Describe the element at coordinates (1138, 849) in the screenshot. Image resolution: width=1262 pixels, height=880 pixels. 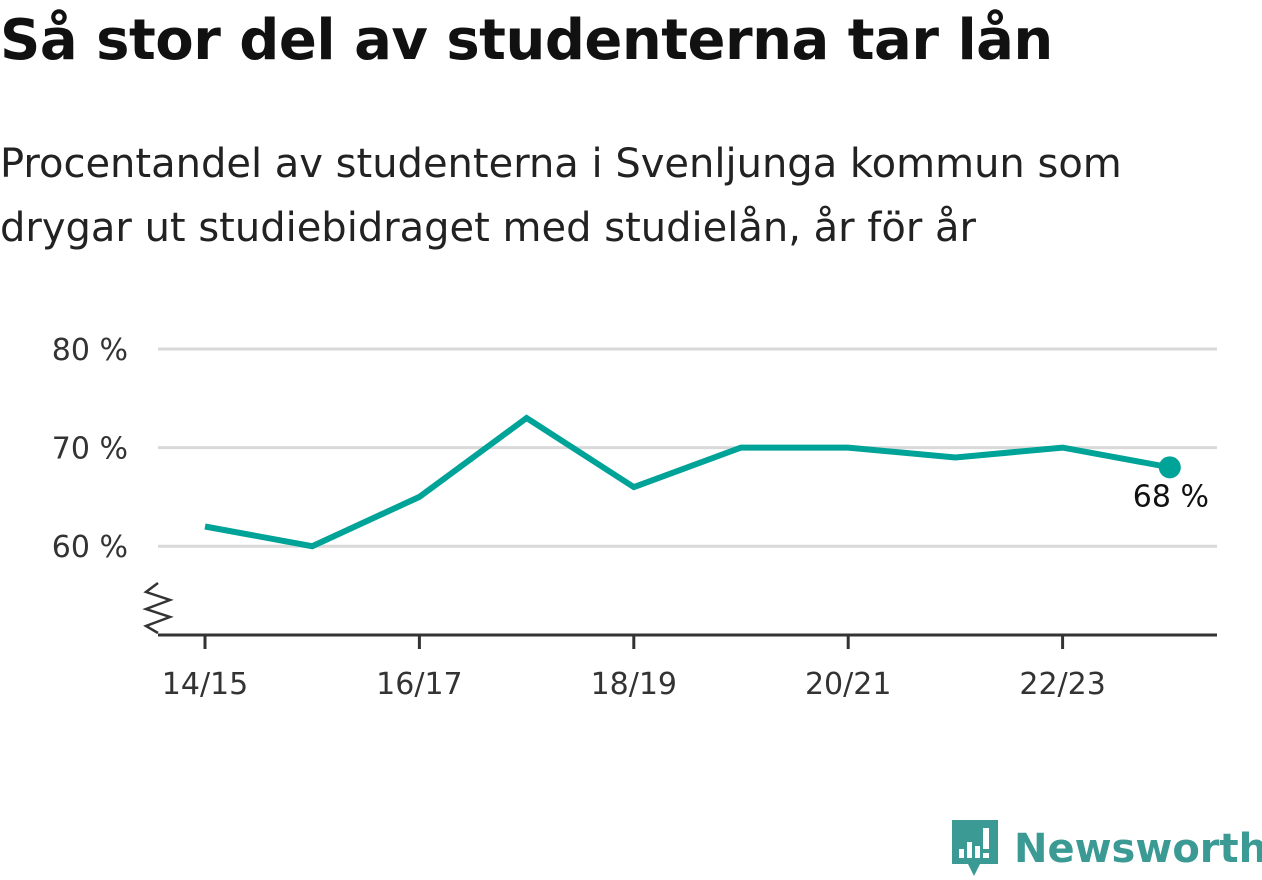
I see `brand-name: Newsworthy` at that location.